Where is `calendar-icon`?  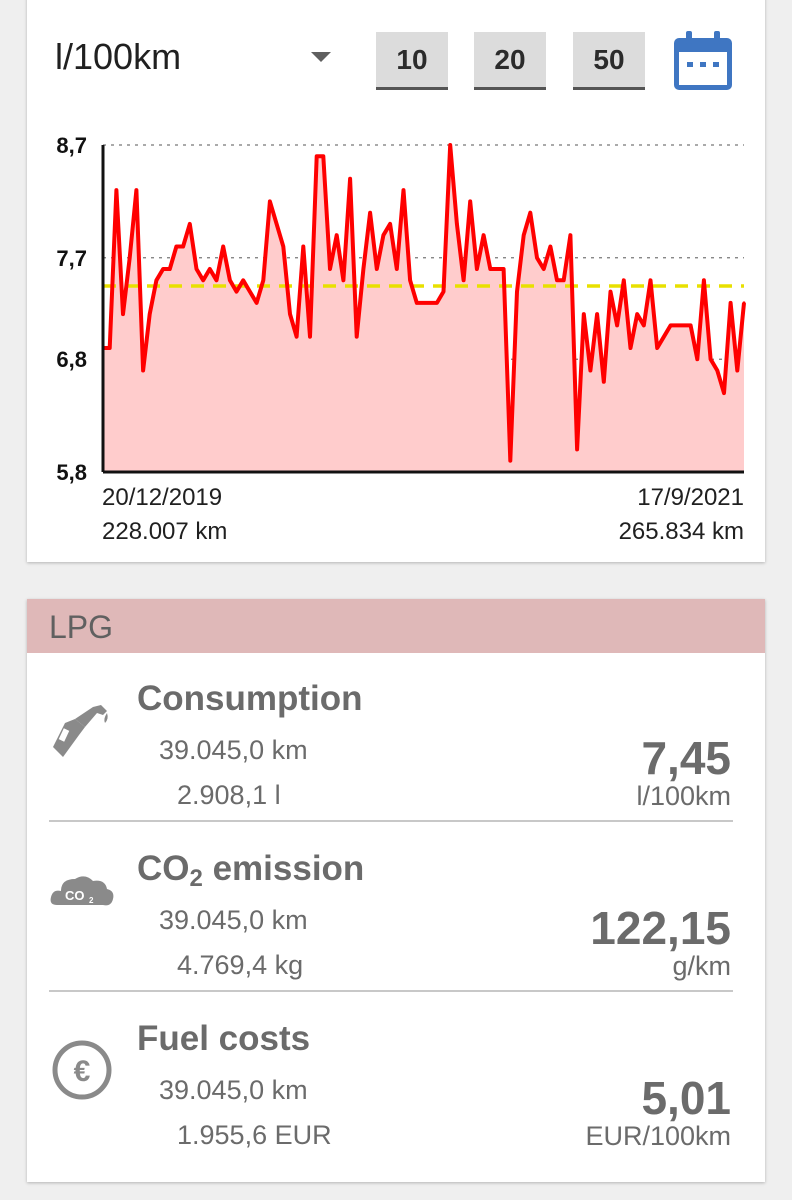 calendar-icon is located at coordinates (703, 61).